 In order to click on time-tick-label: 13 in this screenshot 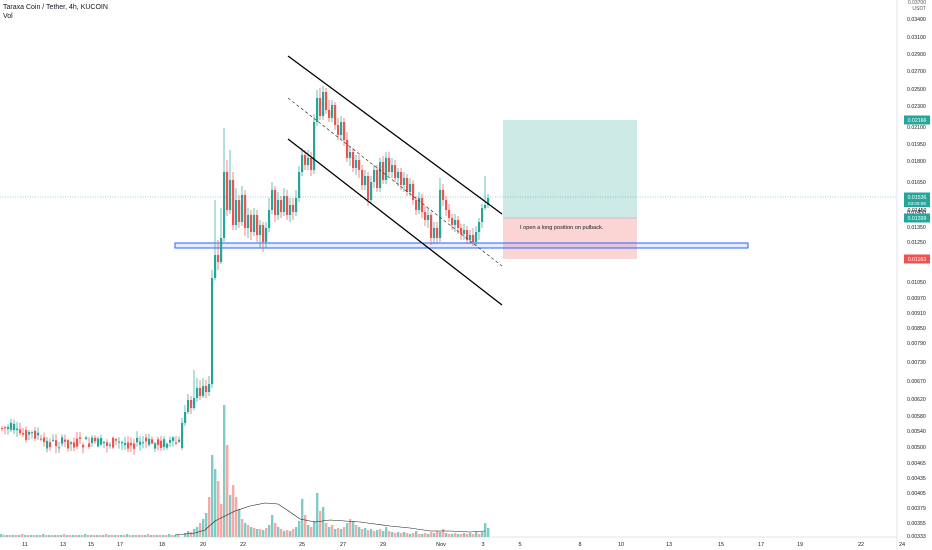, I will do `click(669, 545)`.